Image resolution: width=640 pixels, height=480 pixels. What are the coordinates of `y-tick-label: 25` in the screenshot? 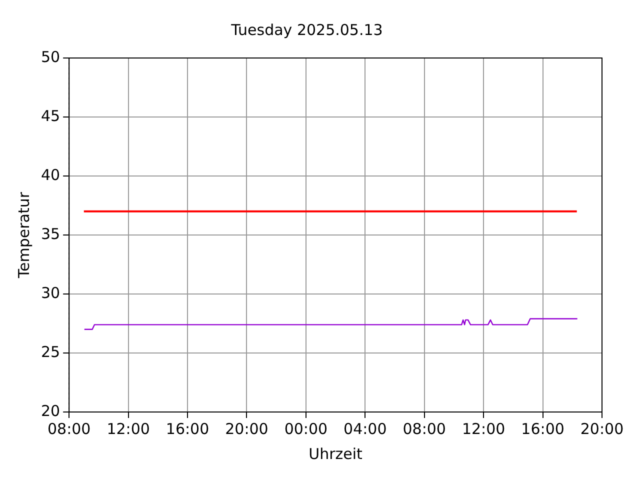 It's located at (50, 351).